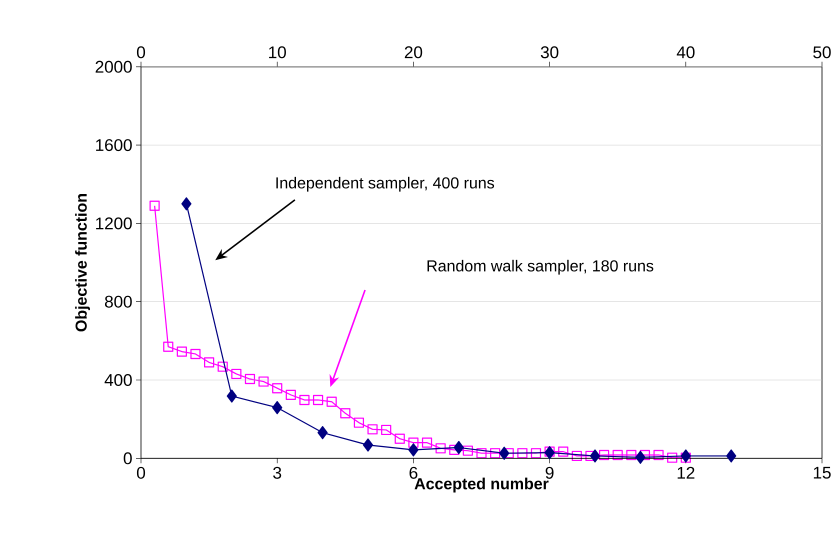 Image resolution: width=840 pixels, height=547 pixels. I want to click on y-tick-label: 800, so click(118, 302).